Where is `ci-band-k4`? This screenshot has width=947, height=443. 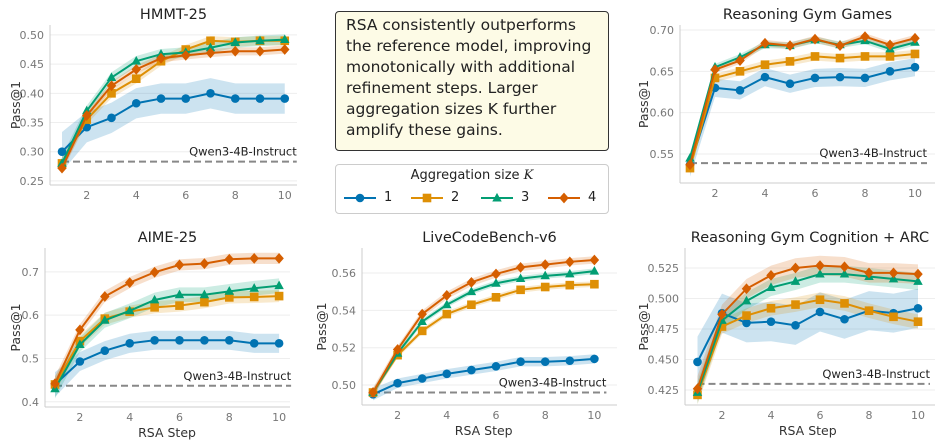
ci-band-k4 is located at coordinates (807, 328).